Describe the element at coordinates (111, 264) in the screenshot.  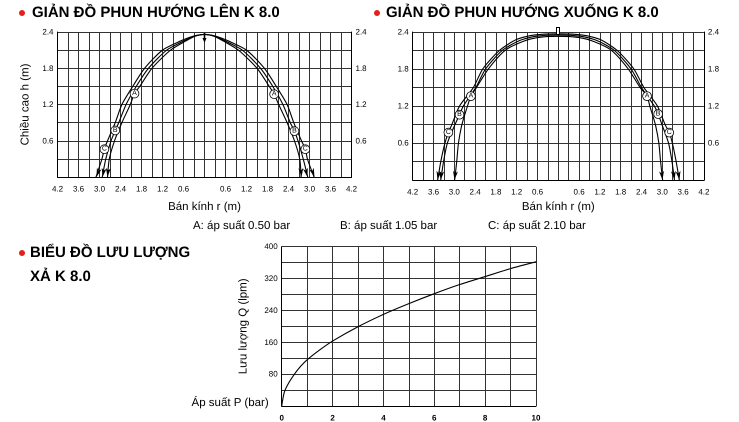
I see `text: BIỂU ĐỒ LƯU LƯỢNG XẢ K 8.0` at that location.